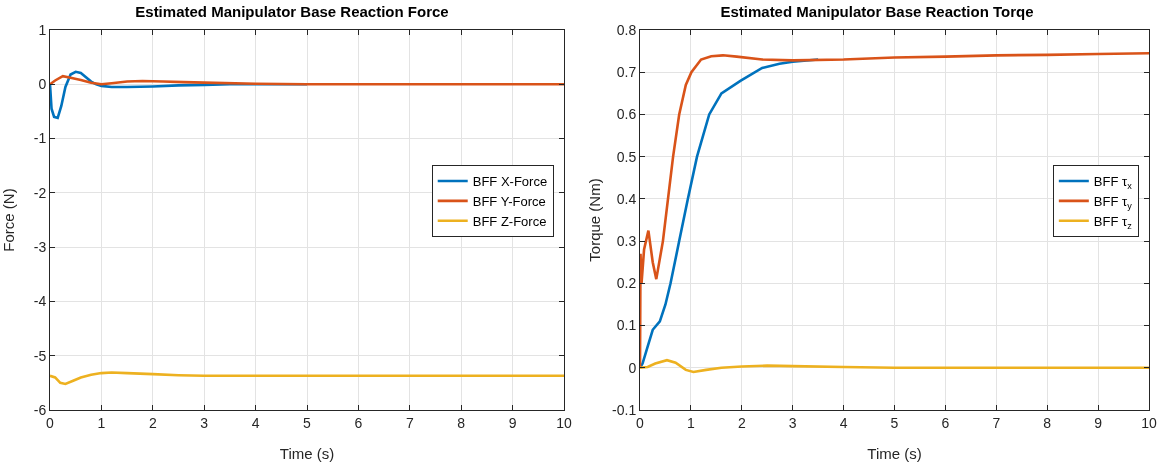 The width and height of the screenshot is (1169, 462). I want to click on y-tick-label: -2, so click(40, 192).